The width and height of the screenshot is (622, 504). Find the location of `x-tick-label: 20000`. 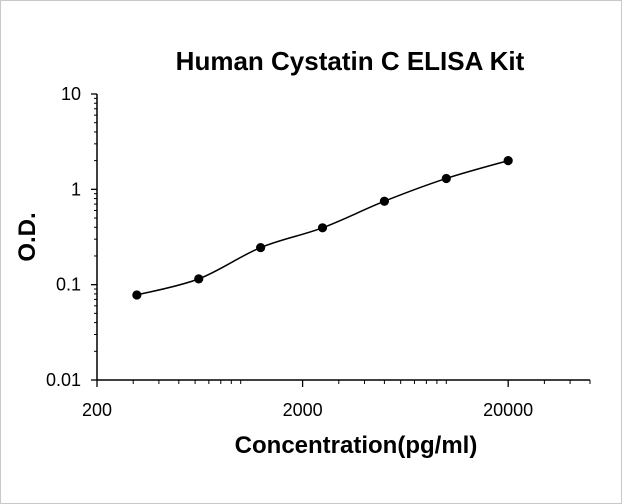

x-tick-label: 20000 is located at coordinates (508, 410).